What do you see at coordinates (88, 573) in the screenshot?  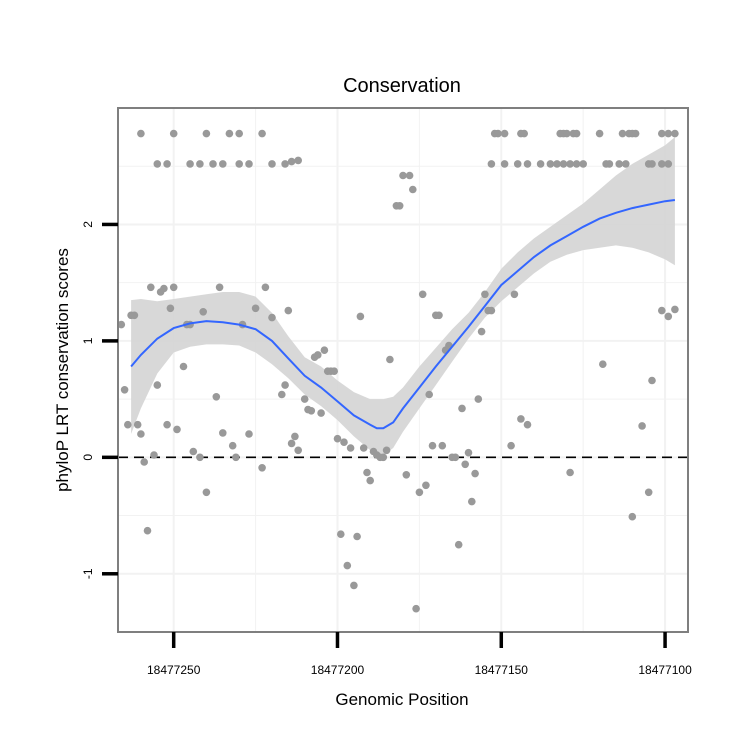 I see `y-tick-label: -1` at bounding box center [88, 573].